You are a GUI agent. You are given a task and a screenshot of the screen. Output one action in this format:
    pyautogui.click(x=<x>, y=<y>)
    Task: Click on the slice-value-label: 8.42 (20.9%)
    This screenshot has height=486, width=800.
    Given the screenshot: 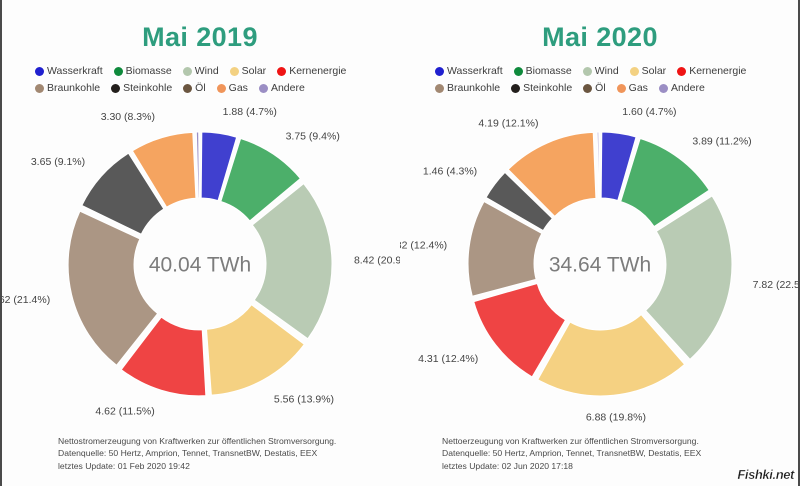 What is the action you would take?
    pyautogui.click(x=377, y=260)
    